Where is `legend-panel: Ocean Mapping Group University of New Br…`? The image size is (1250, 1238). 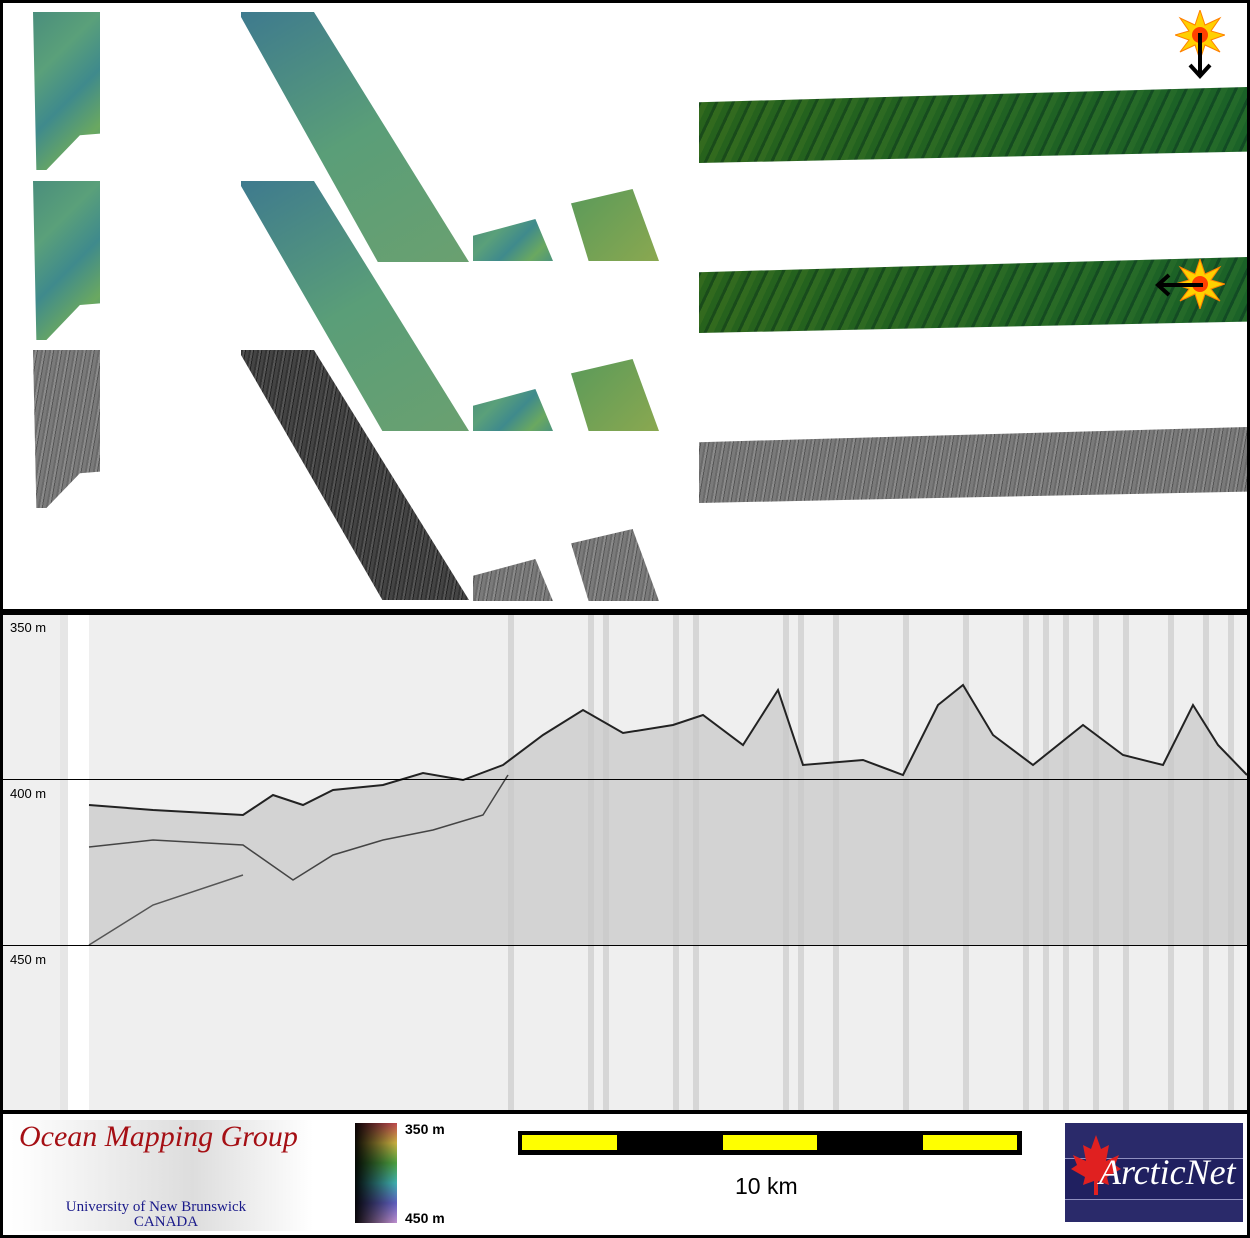 legend-panel: Ocean Mapping Group University of New Br… is located at coordinates (625, 1174).